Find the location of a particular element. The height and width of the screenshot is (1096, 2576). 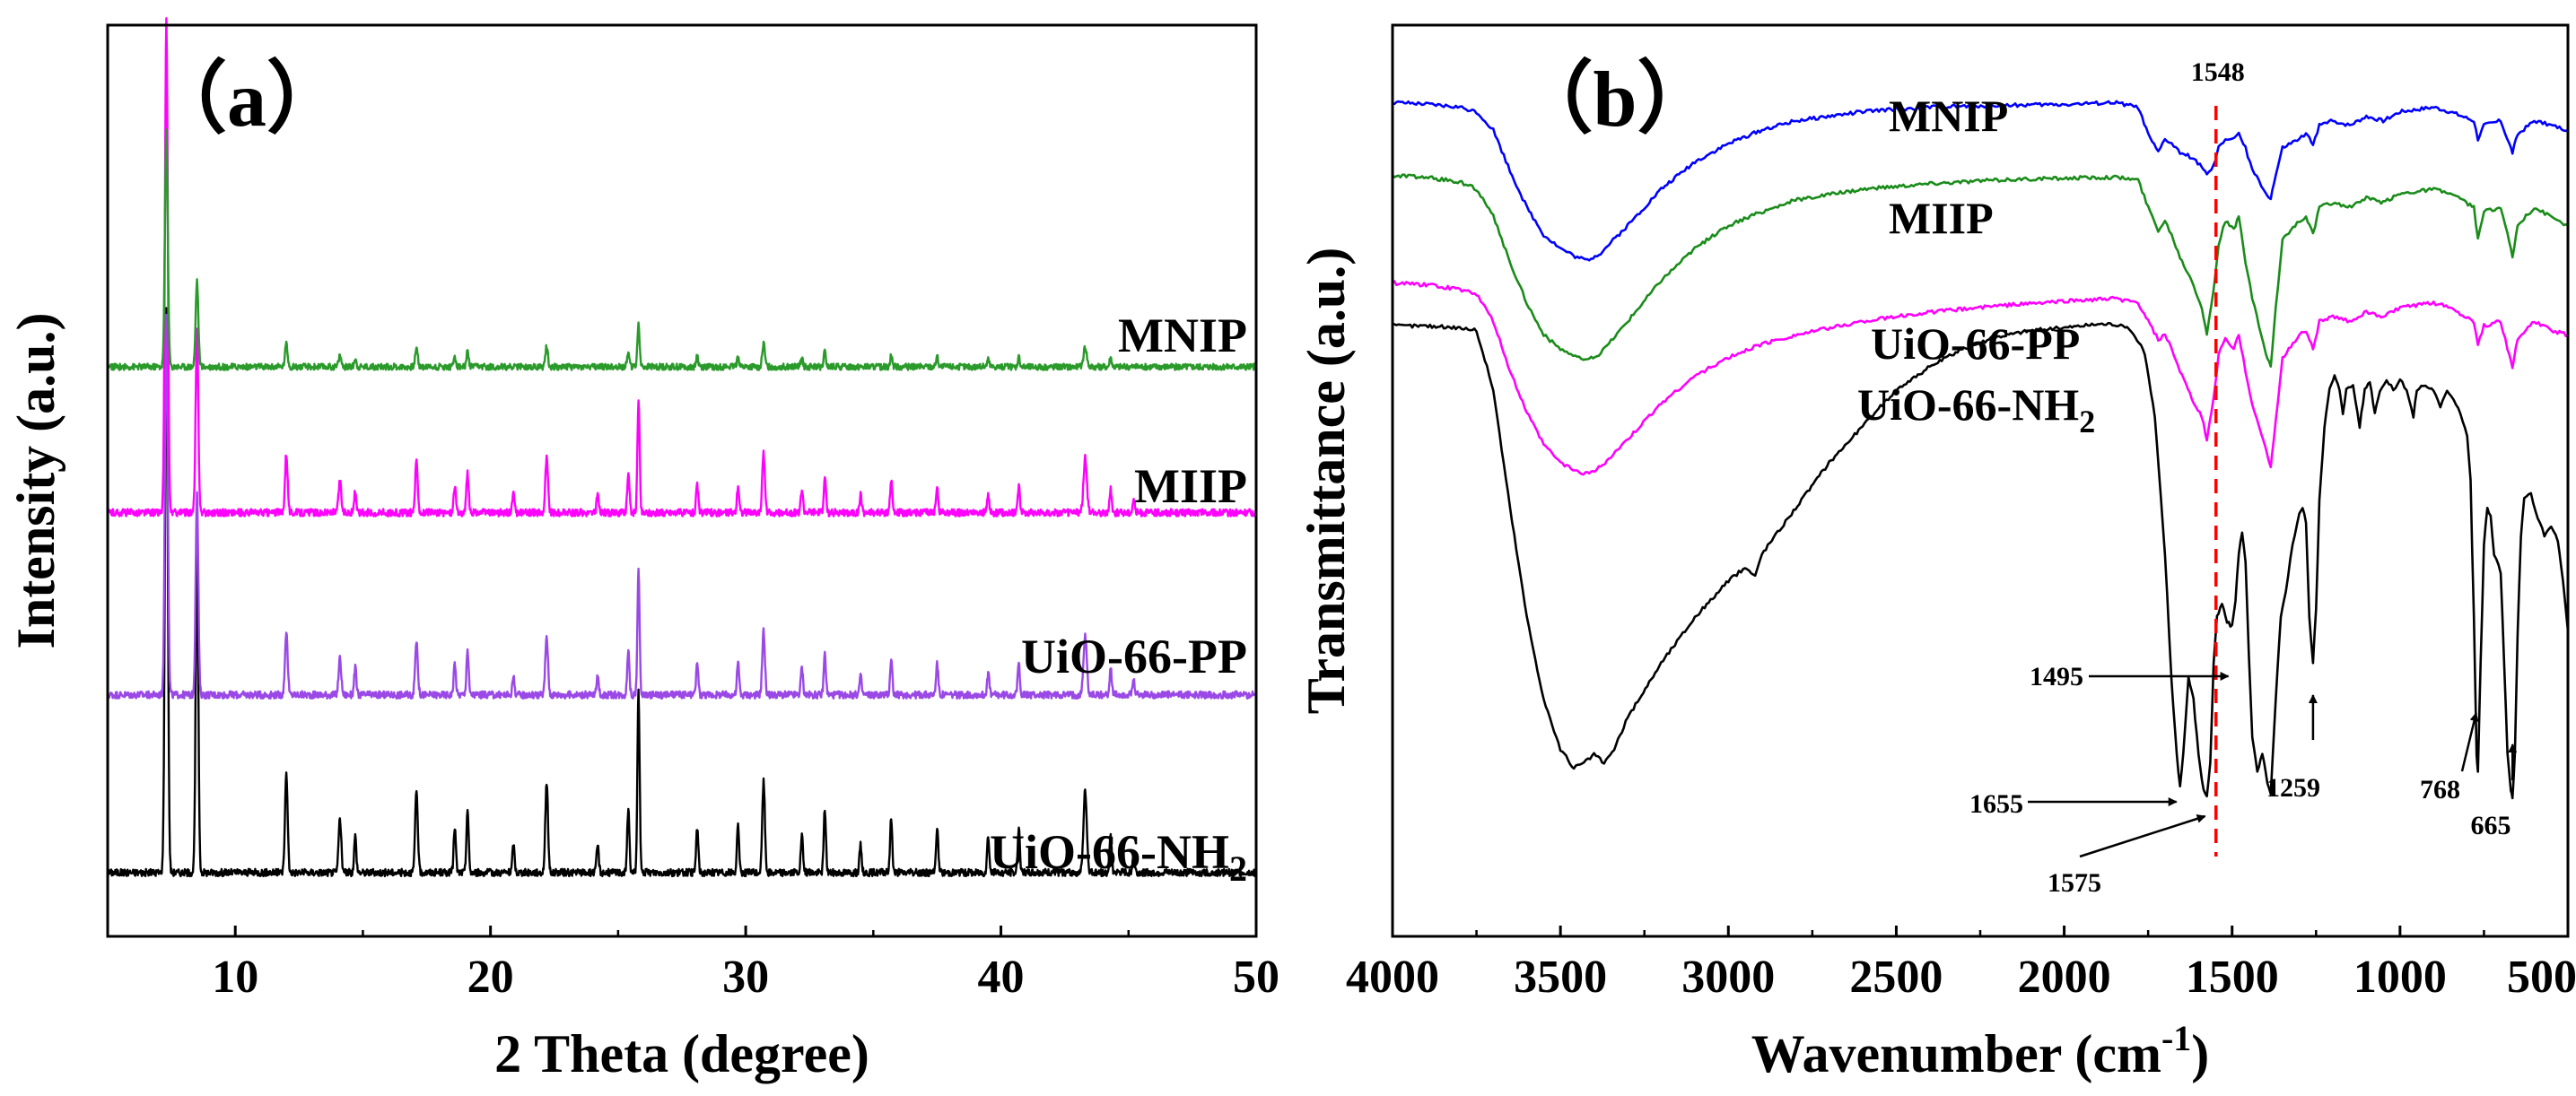

panel-b-y-axis-title: Transmittance (a.u.) is located at coordinates (1327, 481).